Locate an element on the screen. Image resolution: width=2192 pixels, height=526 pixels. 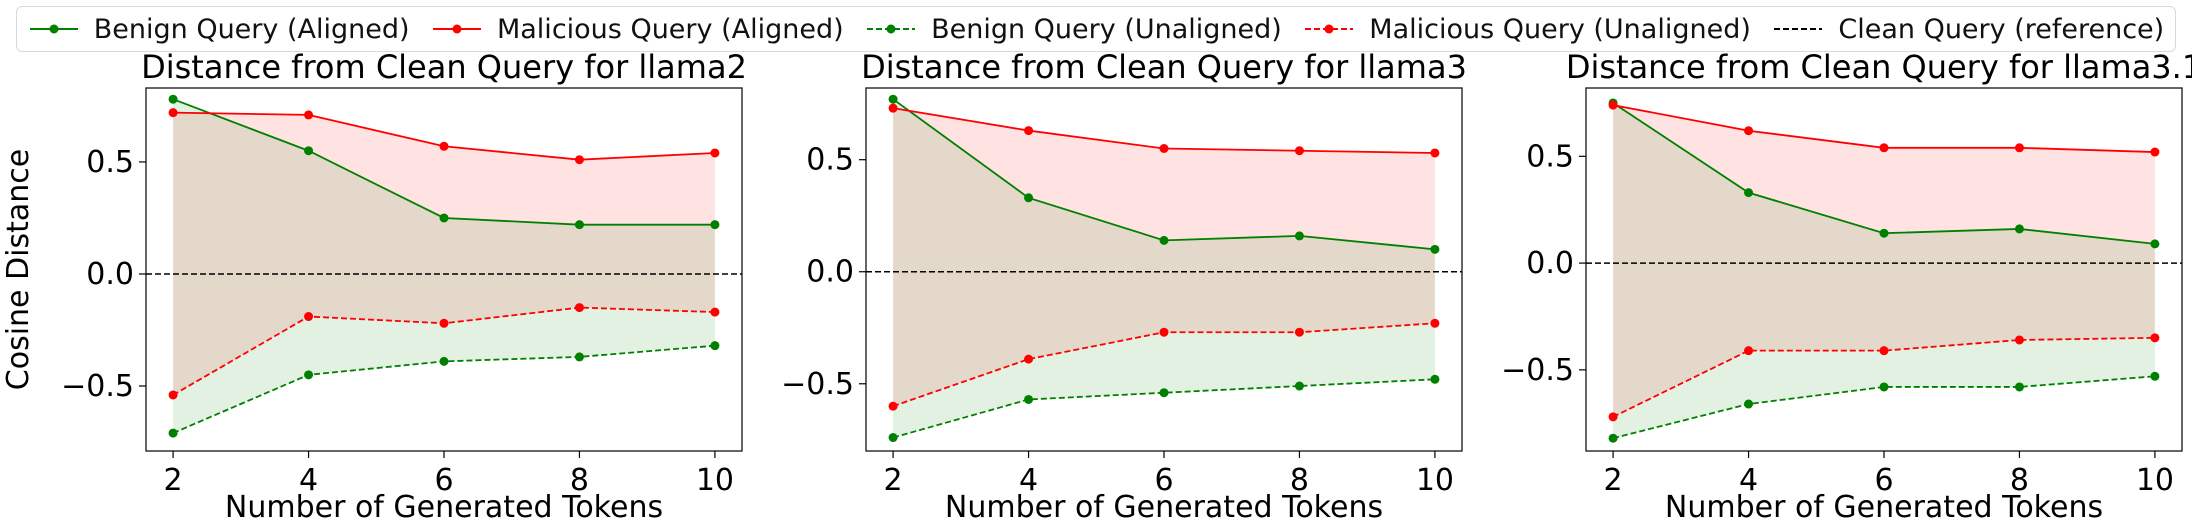
legend-label: Benign Query (Unaligned) is located at coordinates (1106, 29).